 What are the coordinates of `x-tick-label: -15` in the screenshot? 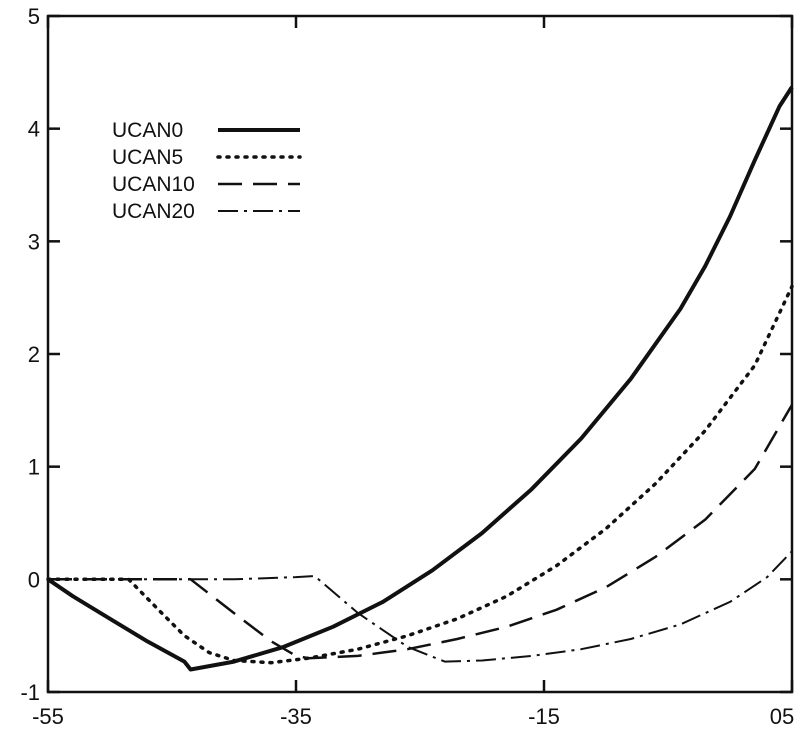 It's located at (544, 716).